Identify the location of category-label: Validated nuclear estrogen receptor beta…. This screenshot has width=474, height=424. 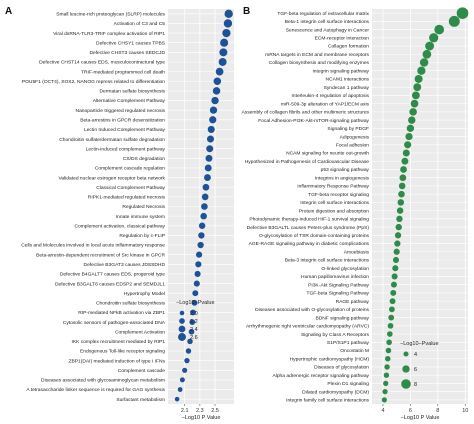
(112, 178).